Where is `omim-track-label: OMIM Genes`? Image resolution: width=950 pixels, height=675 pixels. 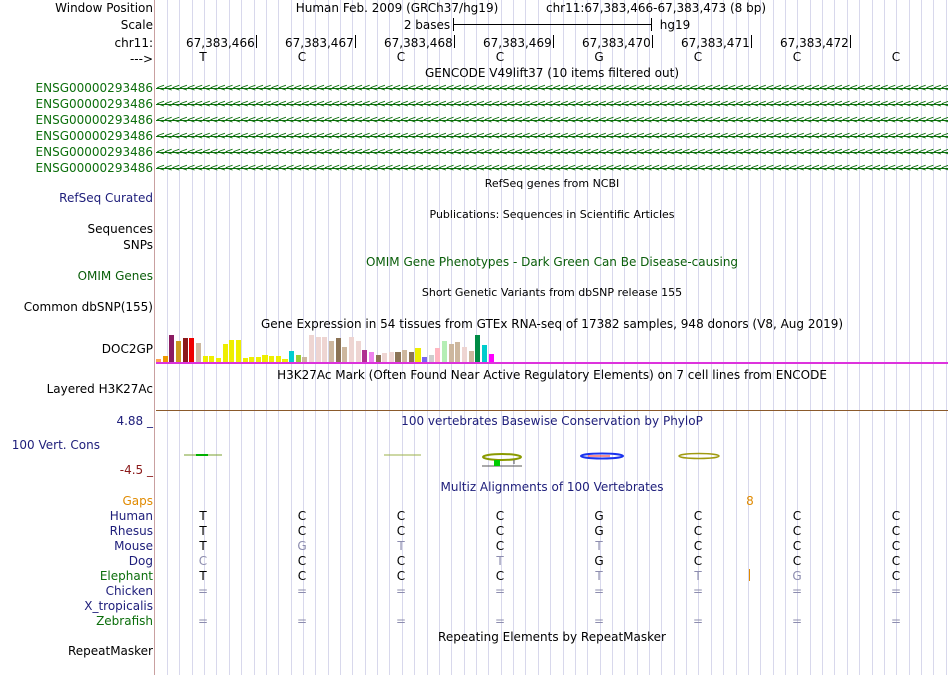
omim-track-label: OMIM Genes is located at coordinates (115, 276).